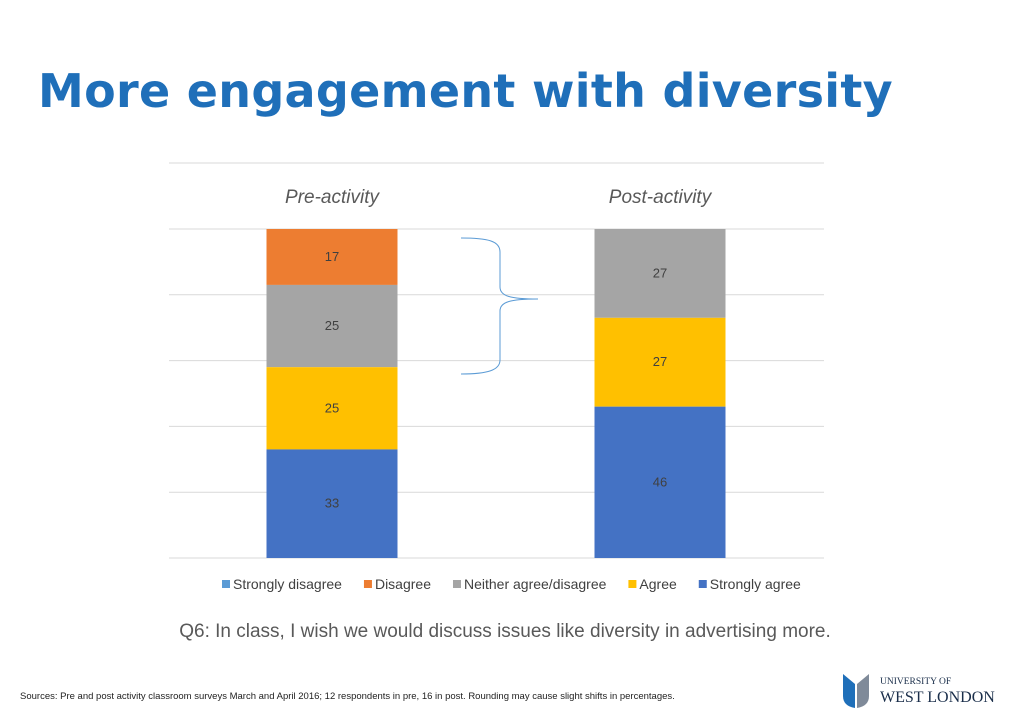 This screenshot has width=1024, height=715. I want to click on data-label: 46, so click(660, 481).